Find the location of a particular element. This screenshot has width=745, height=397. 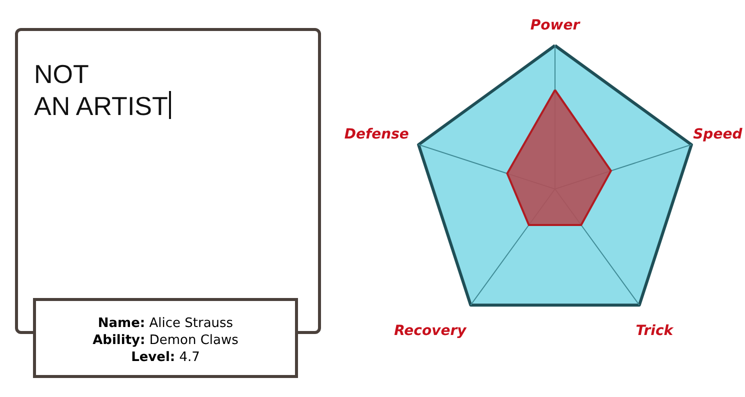

spoke-label: Defense is located at coordinates (376, 134).